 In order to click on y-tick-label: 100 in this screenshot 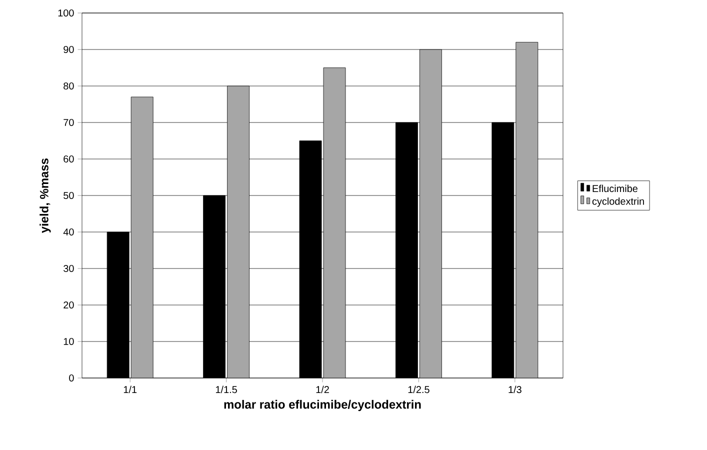, I will do `click(66, 13)`.